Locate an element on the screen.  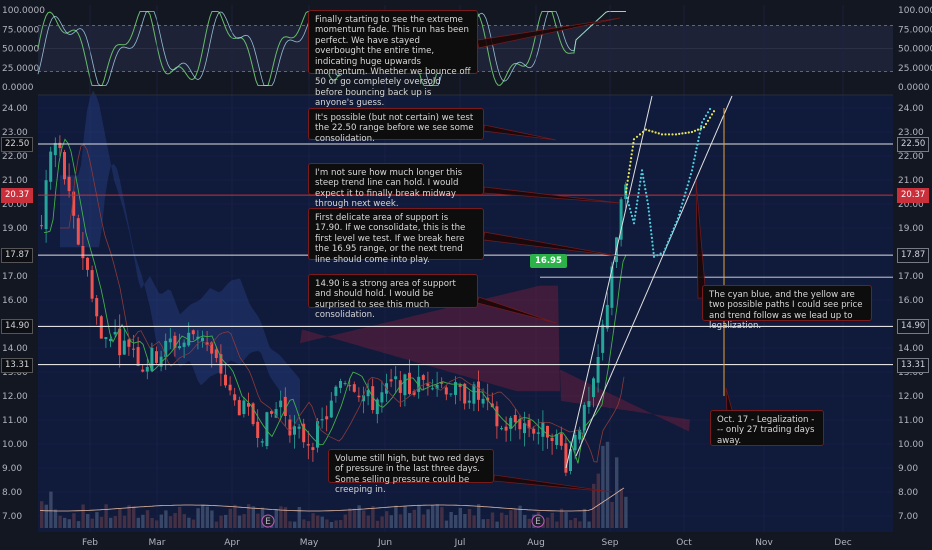
level-tag-right: 13.31 is located at coordinates (913, 365).